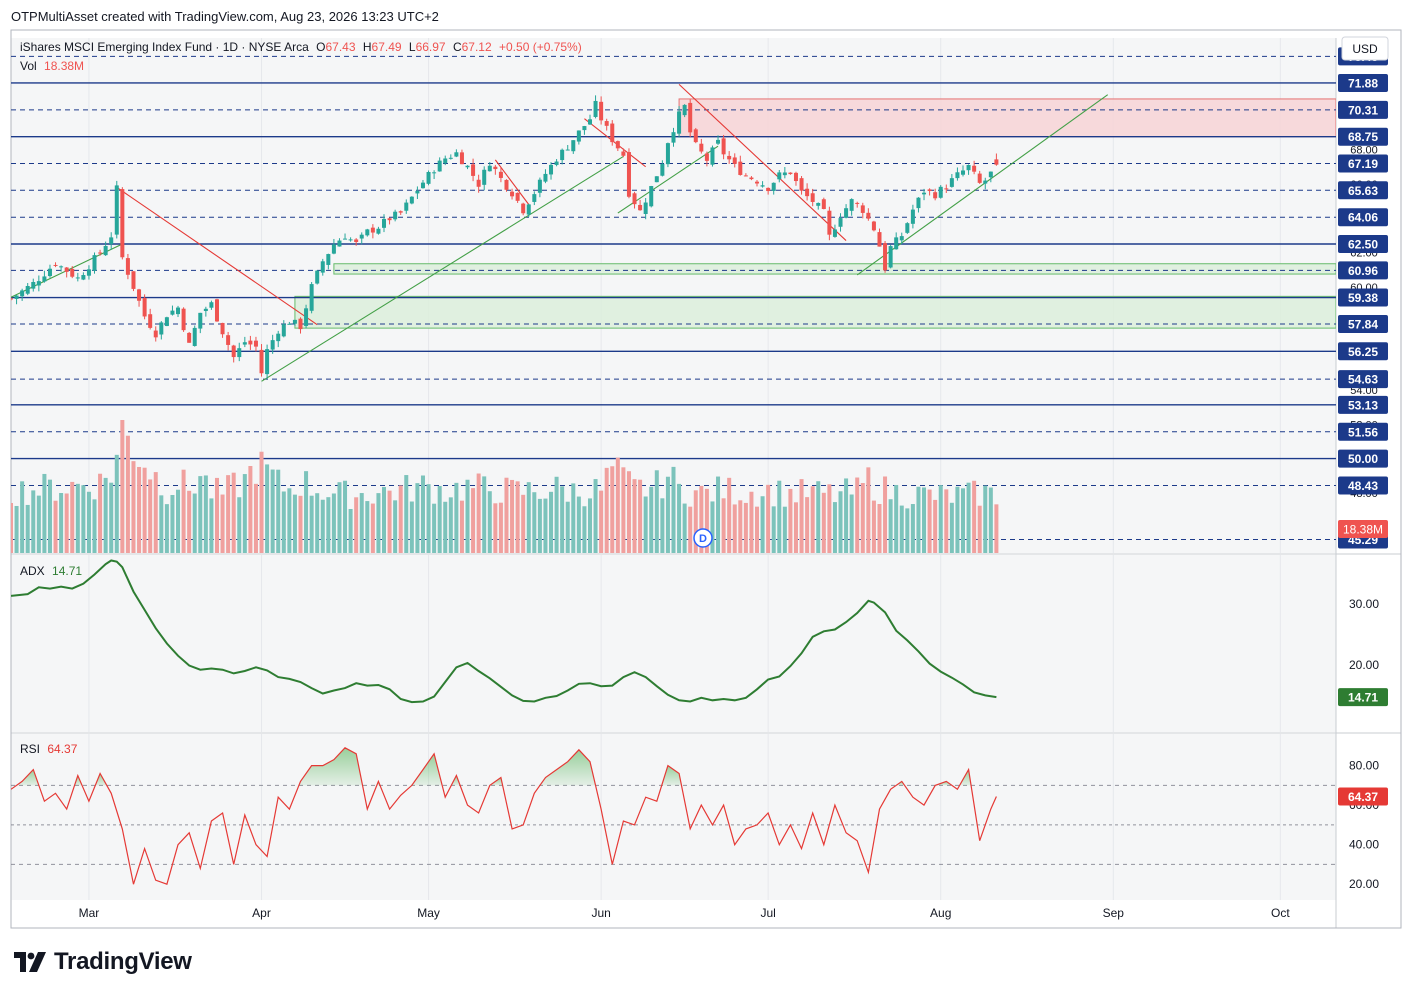 The width and height of the screenshot is (1412, 996). I want to click on tradingview-logo: TradingView, so click(102, 962).